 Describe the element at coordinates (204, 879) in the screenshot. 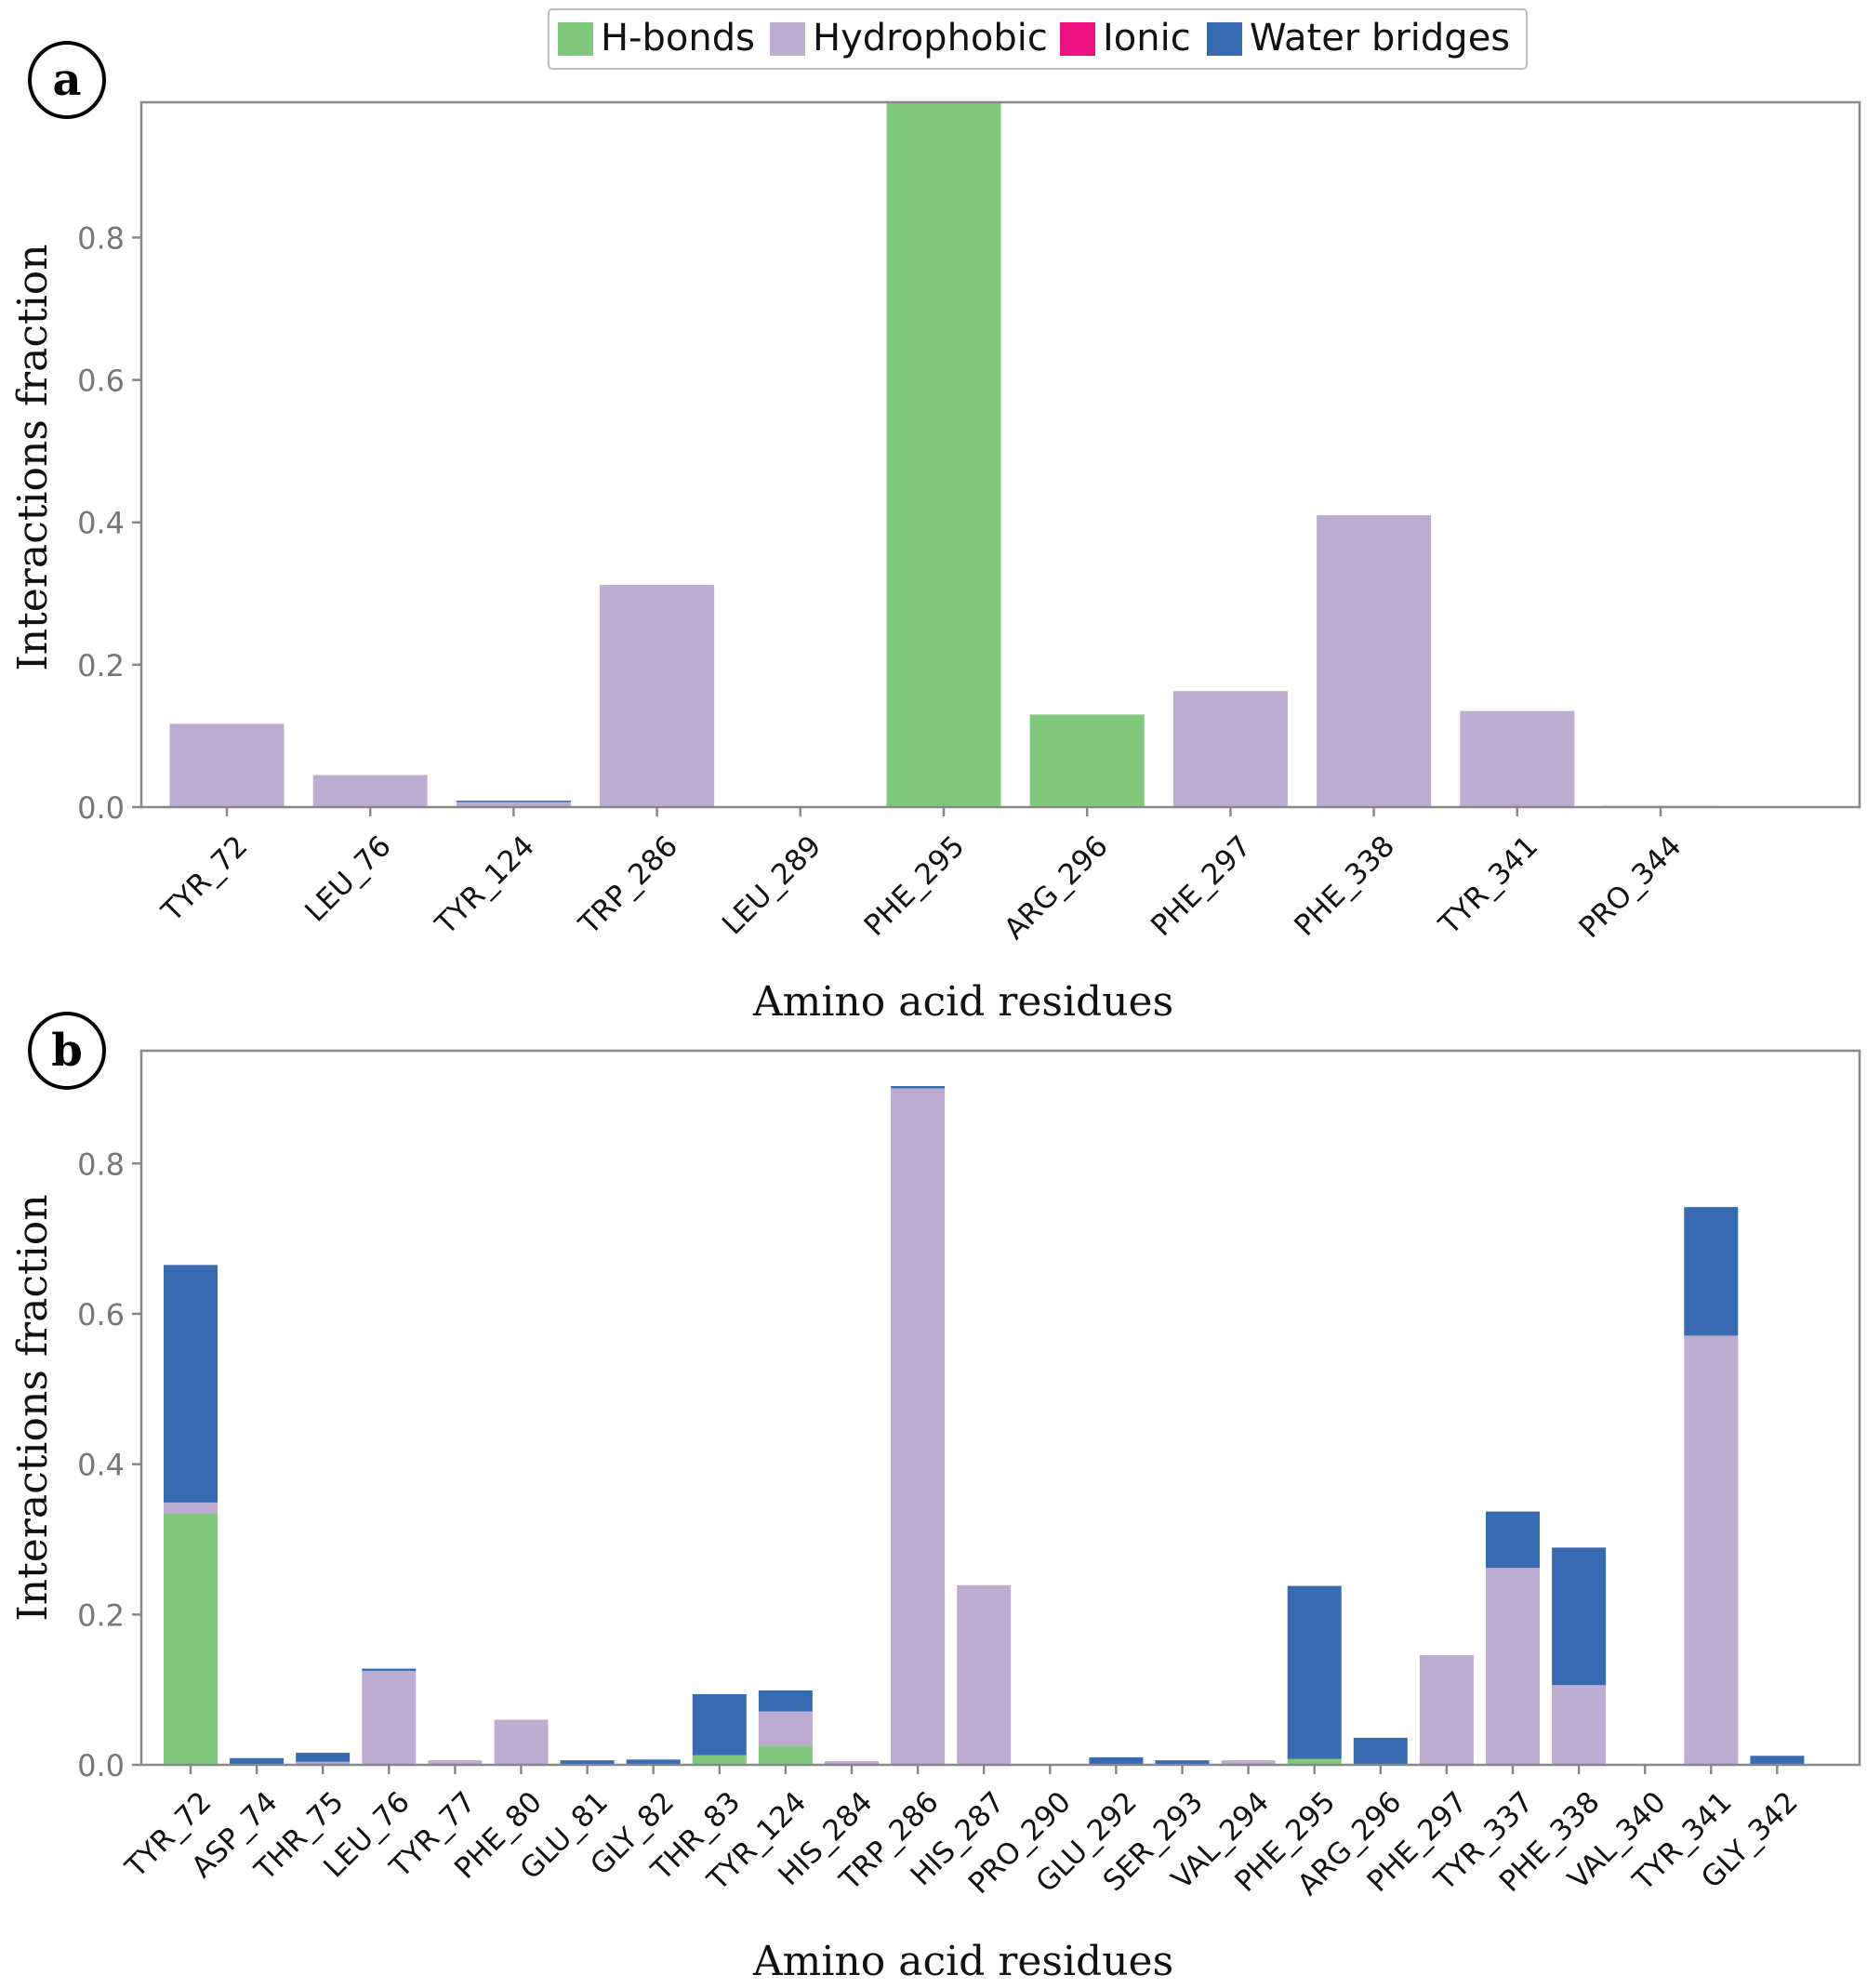

I see `x-tick-label: TYR_72` at that location.